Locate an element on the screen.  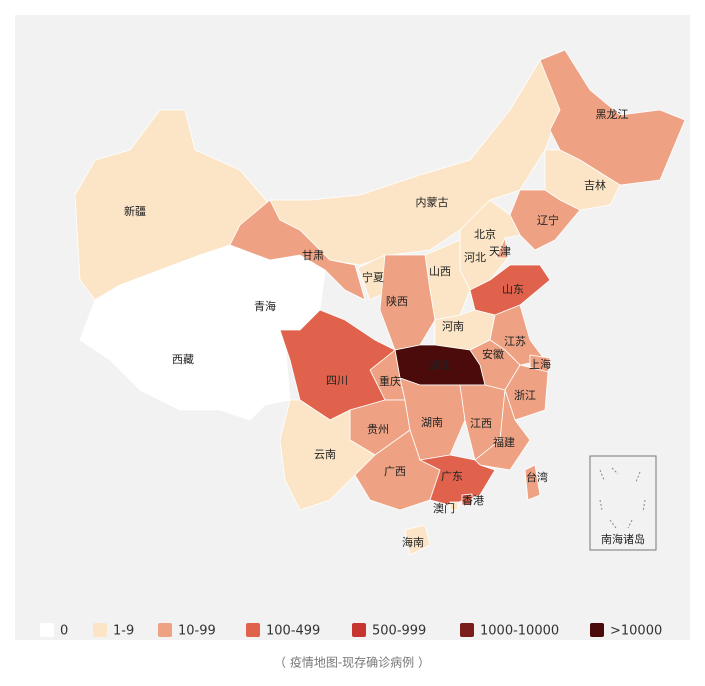
province-label: 贵州 is located at coordinates (378, 429).